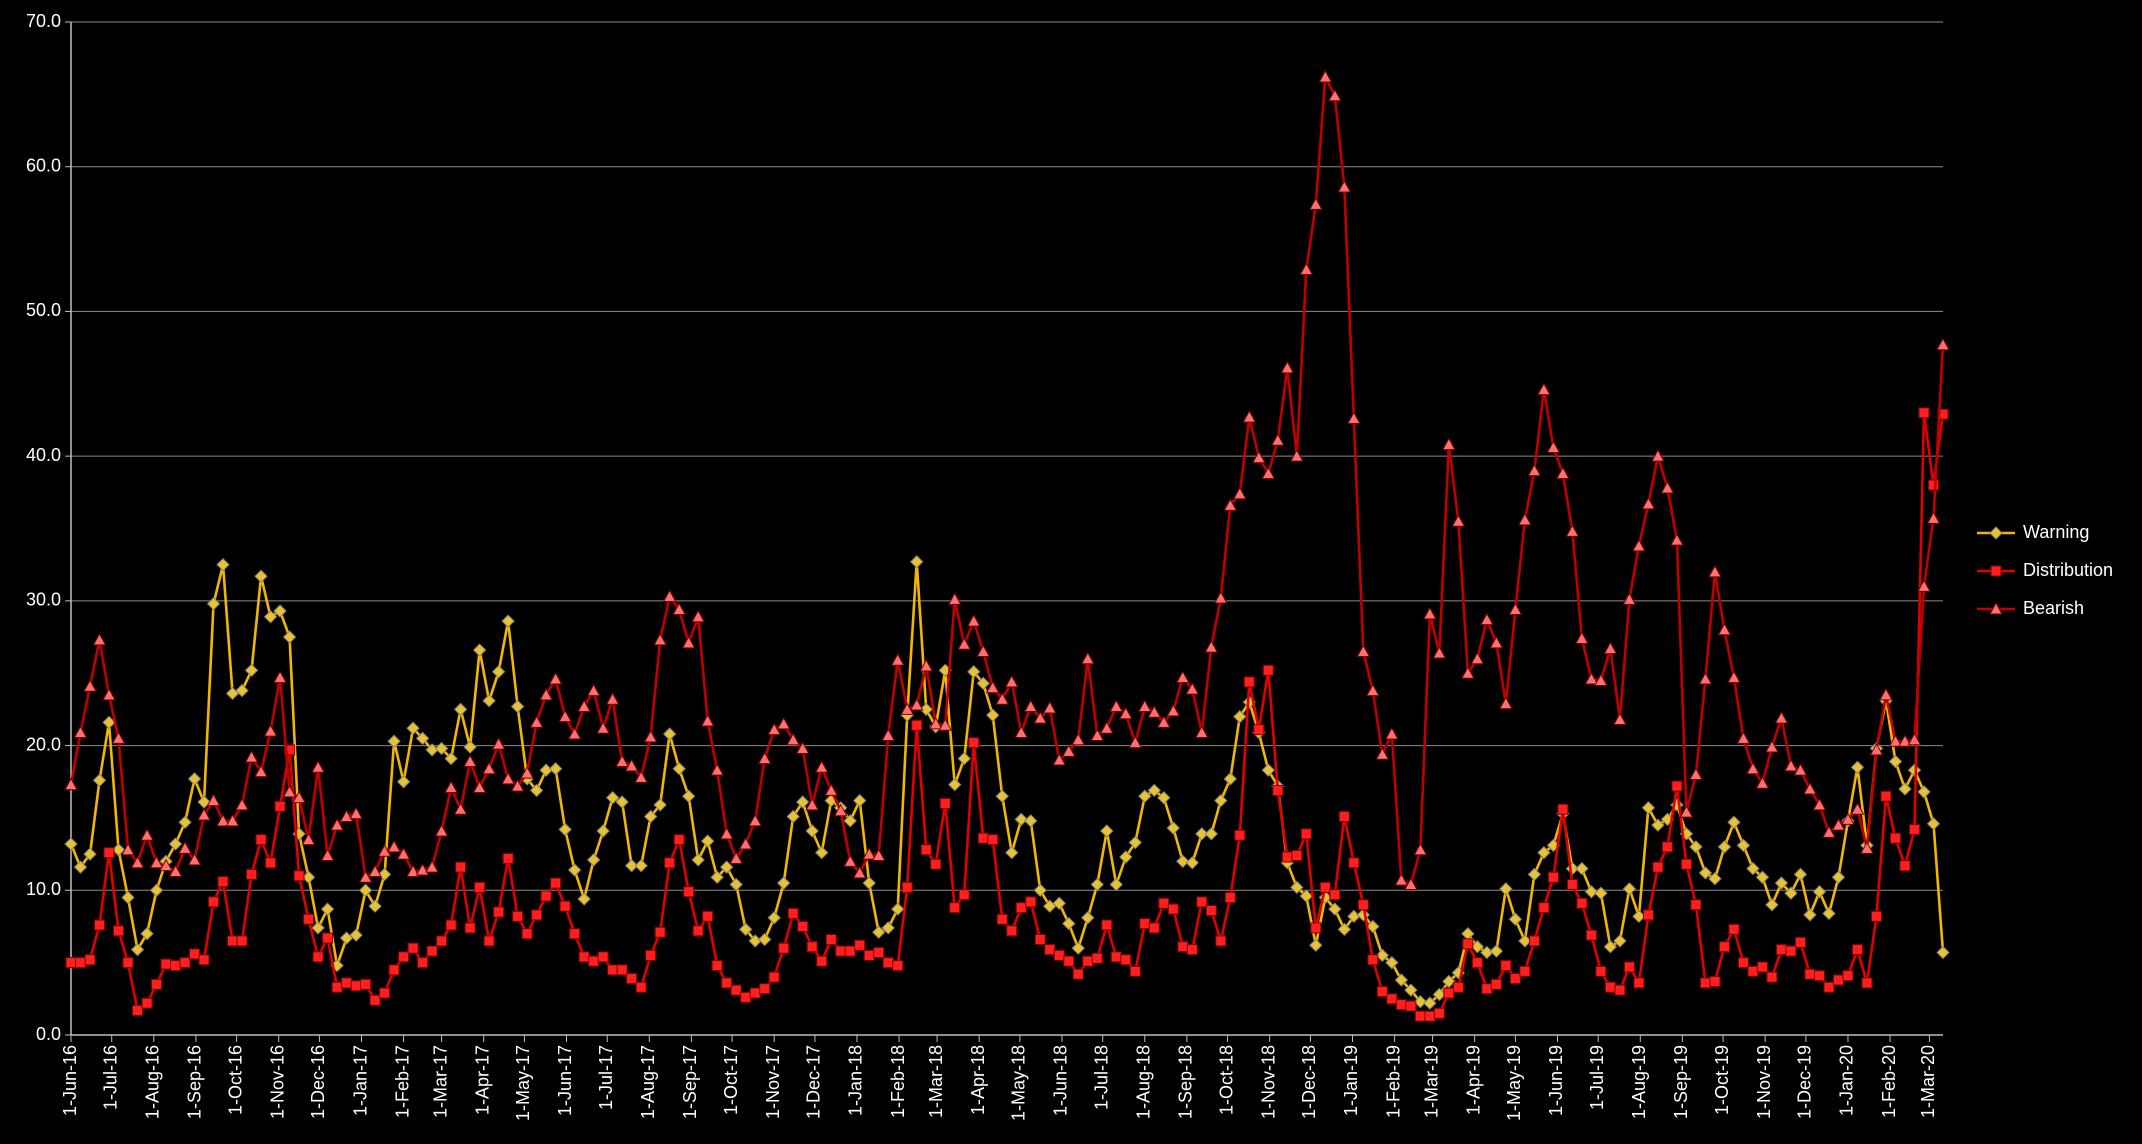 The height and width of the screenshot is (1144, 2142). Describe the element at coordinates (1928, 1081) in the screenshot. I see `x-tick-label: 1-Mar-20` at that location.